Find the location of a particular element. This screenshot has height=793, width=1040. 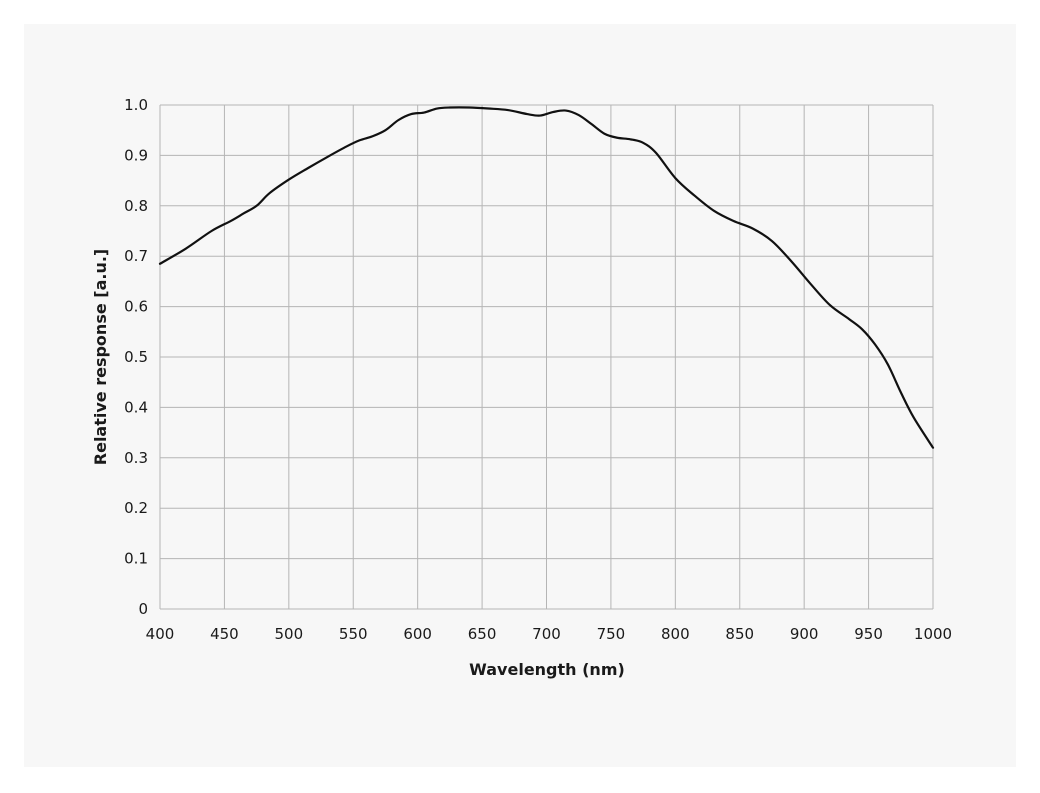

x-tick-label: 450 is located at coordinates (224, 634).